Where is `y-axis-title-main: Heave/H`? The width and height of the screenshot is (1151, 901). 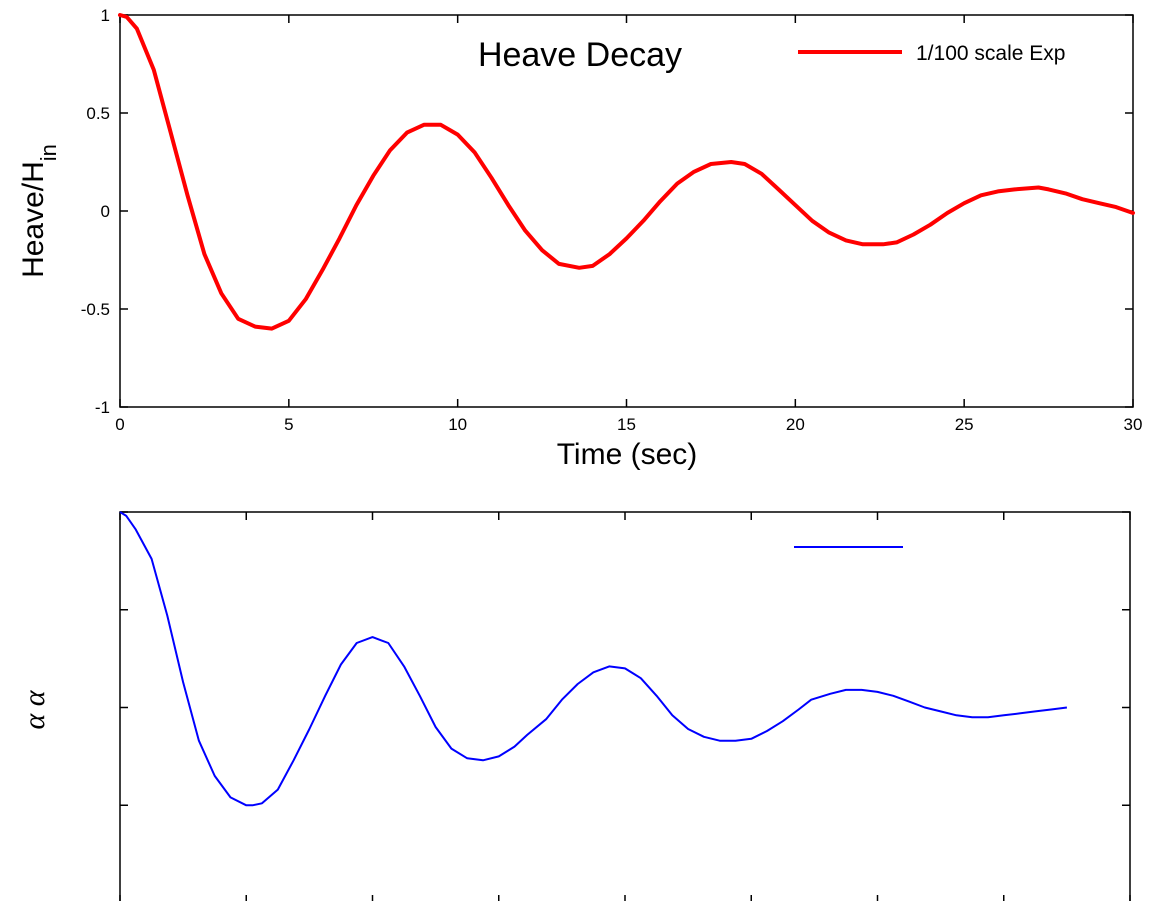
y-axis-title-main: Heave/H is located at coordinates (33, 219).